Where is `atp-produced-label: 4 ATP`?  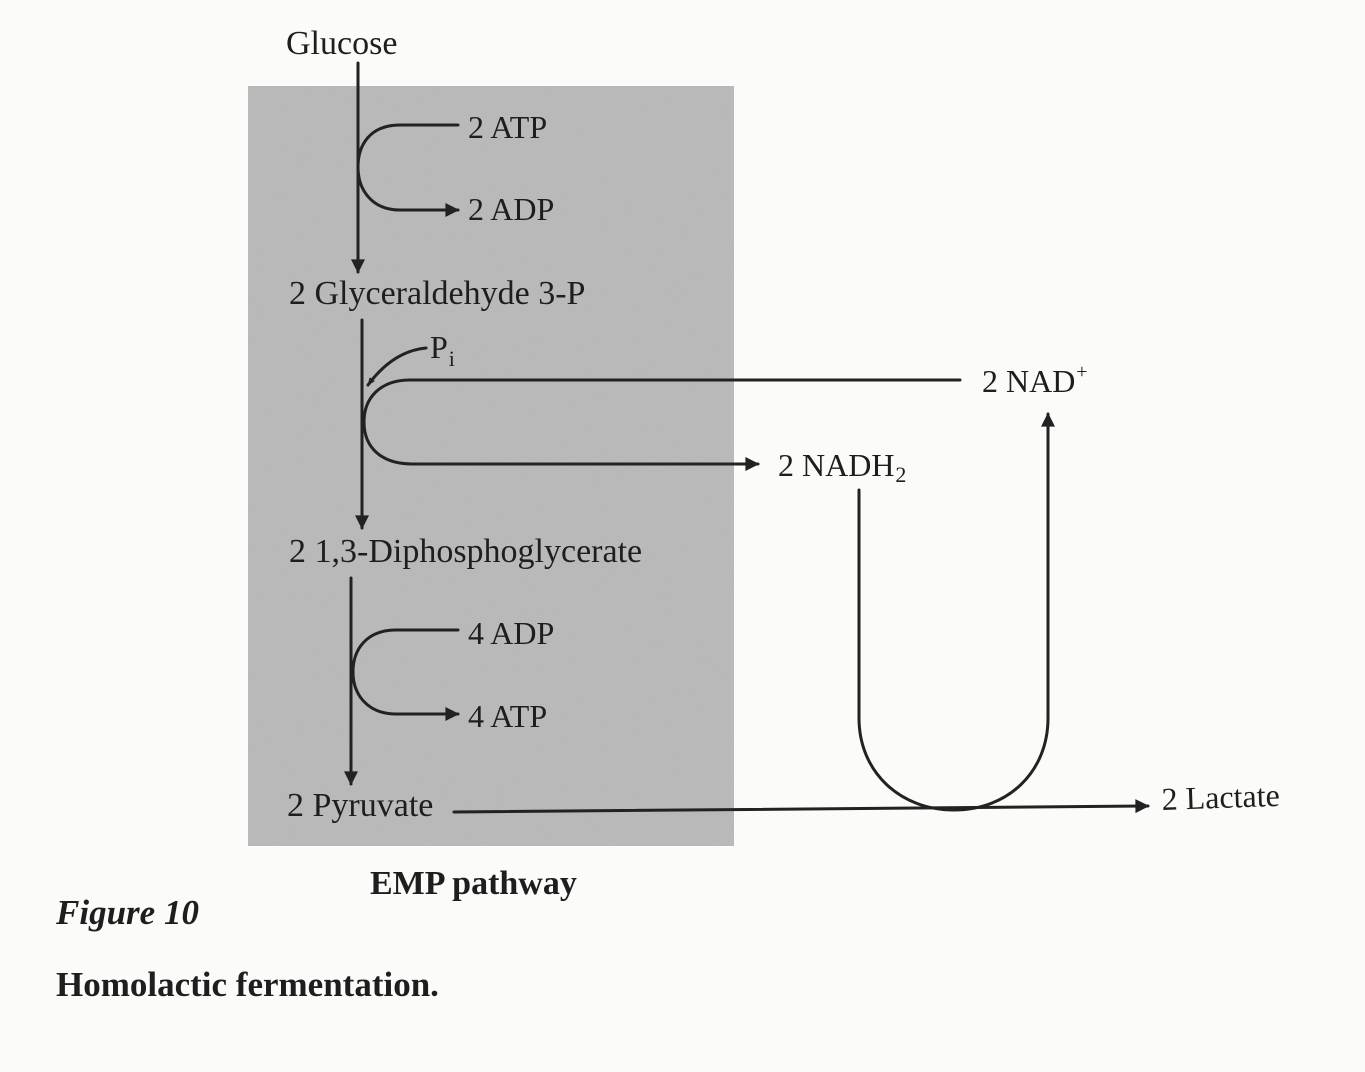
atp-produced-label: 4 ATP is located at coordinates (507, 716).